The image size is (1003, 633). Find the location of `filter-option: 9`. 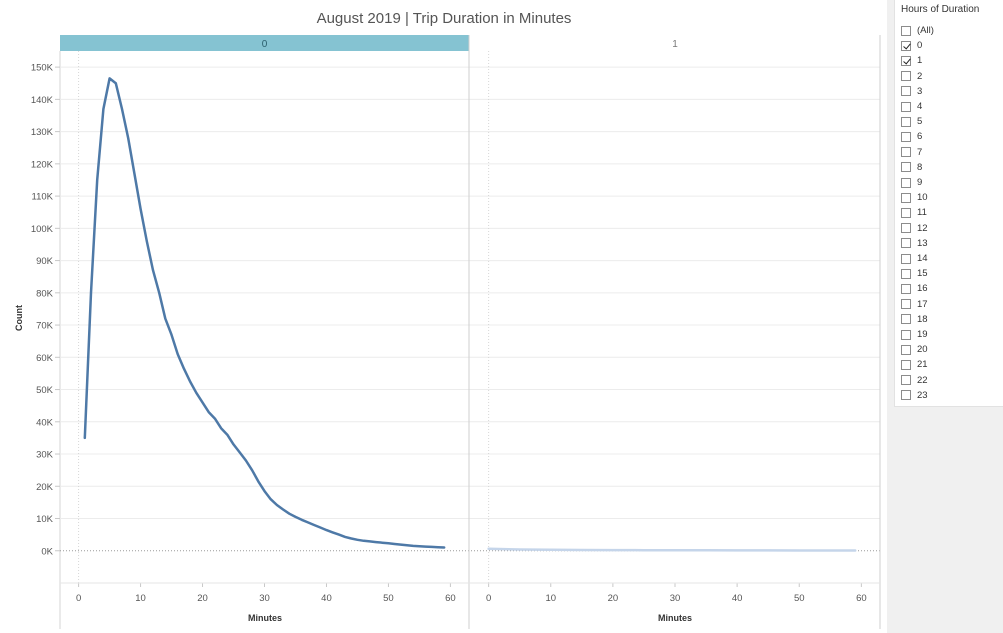

filter-option: 9 is located at coordinates (951, 182).